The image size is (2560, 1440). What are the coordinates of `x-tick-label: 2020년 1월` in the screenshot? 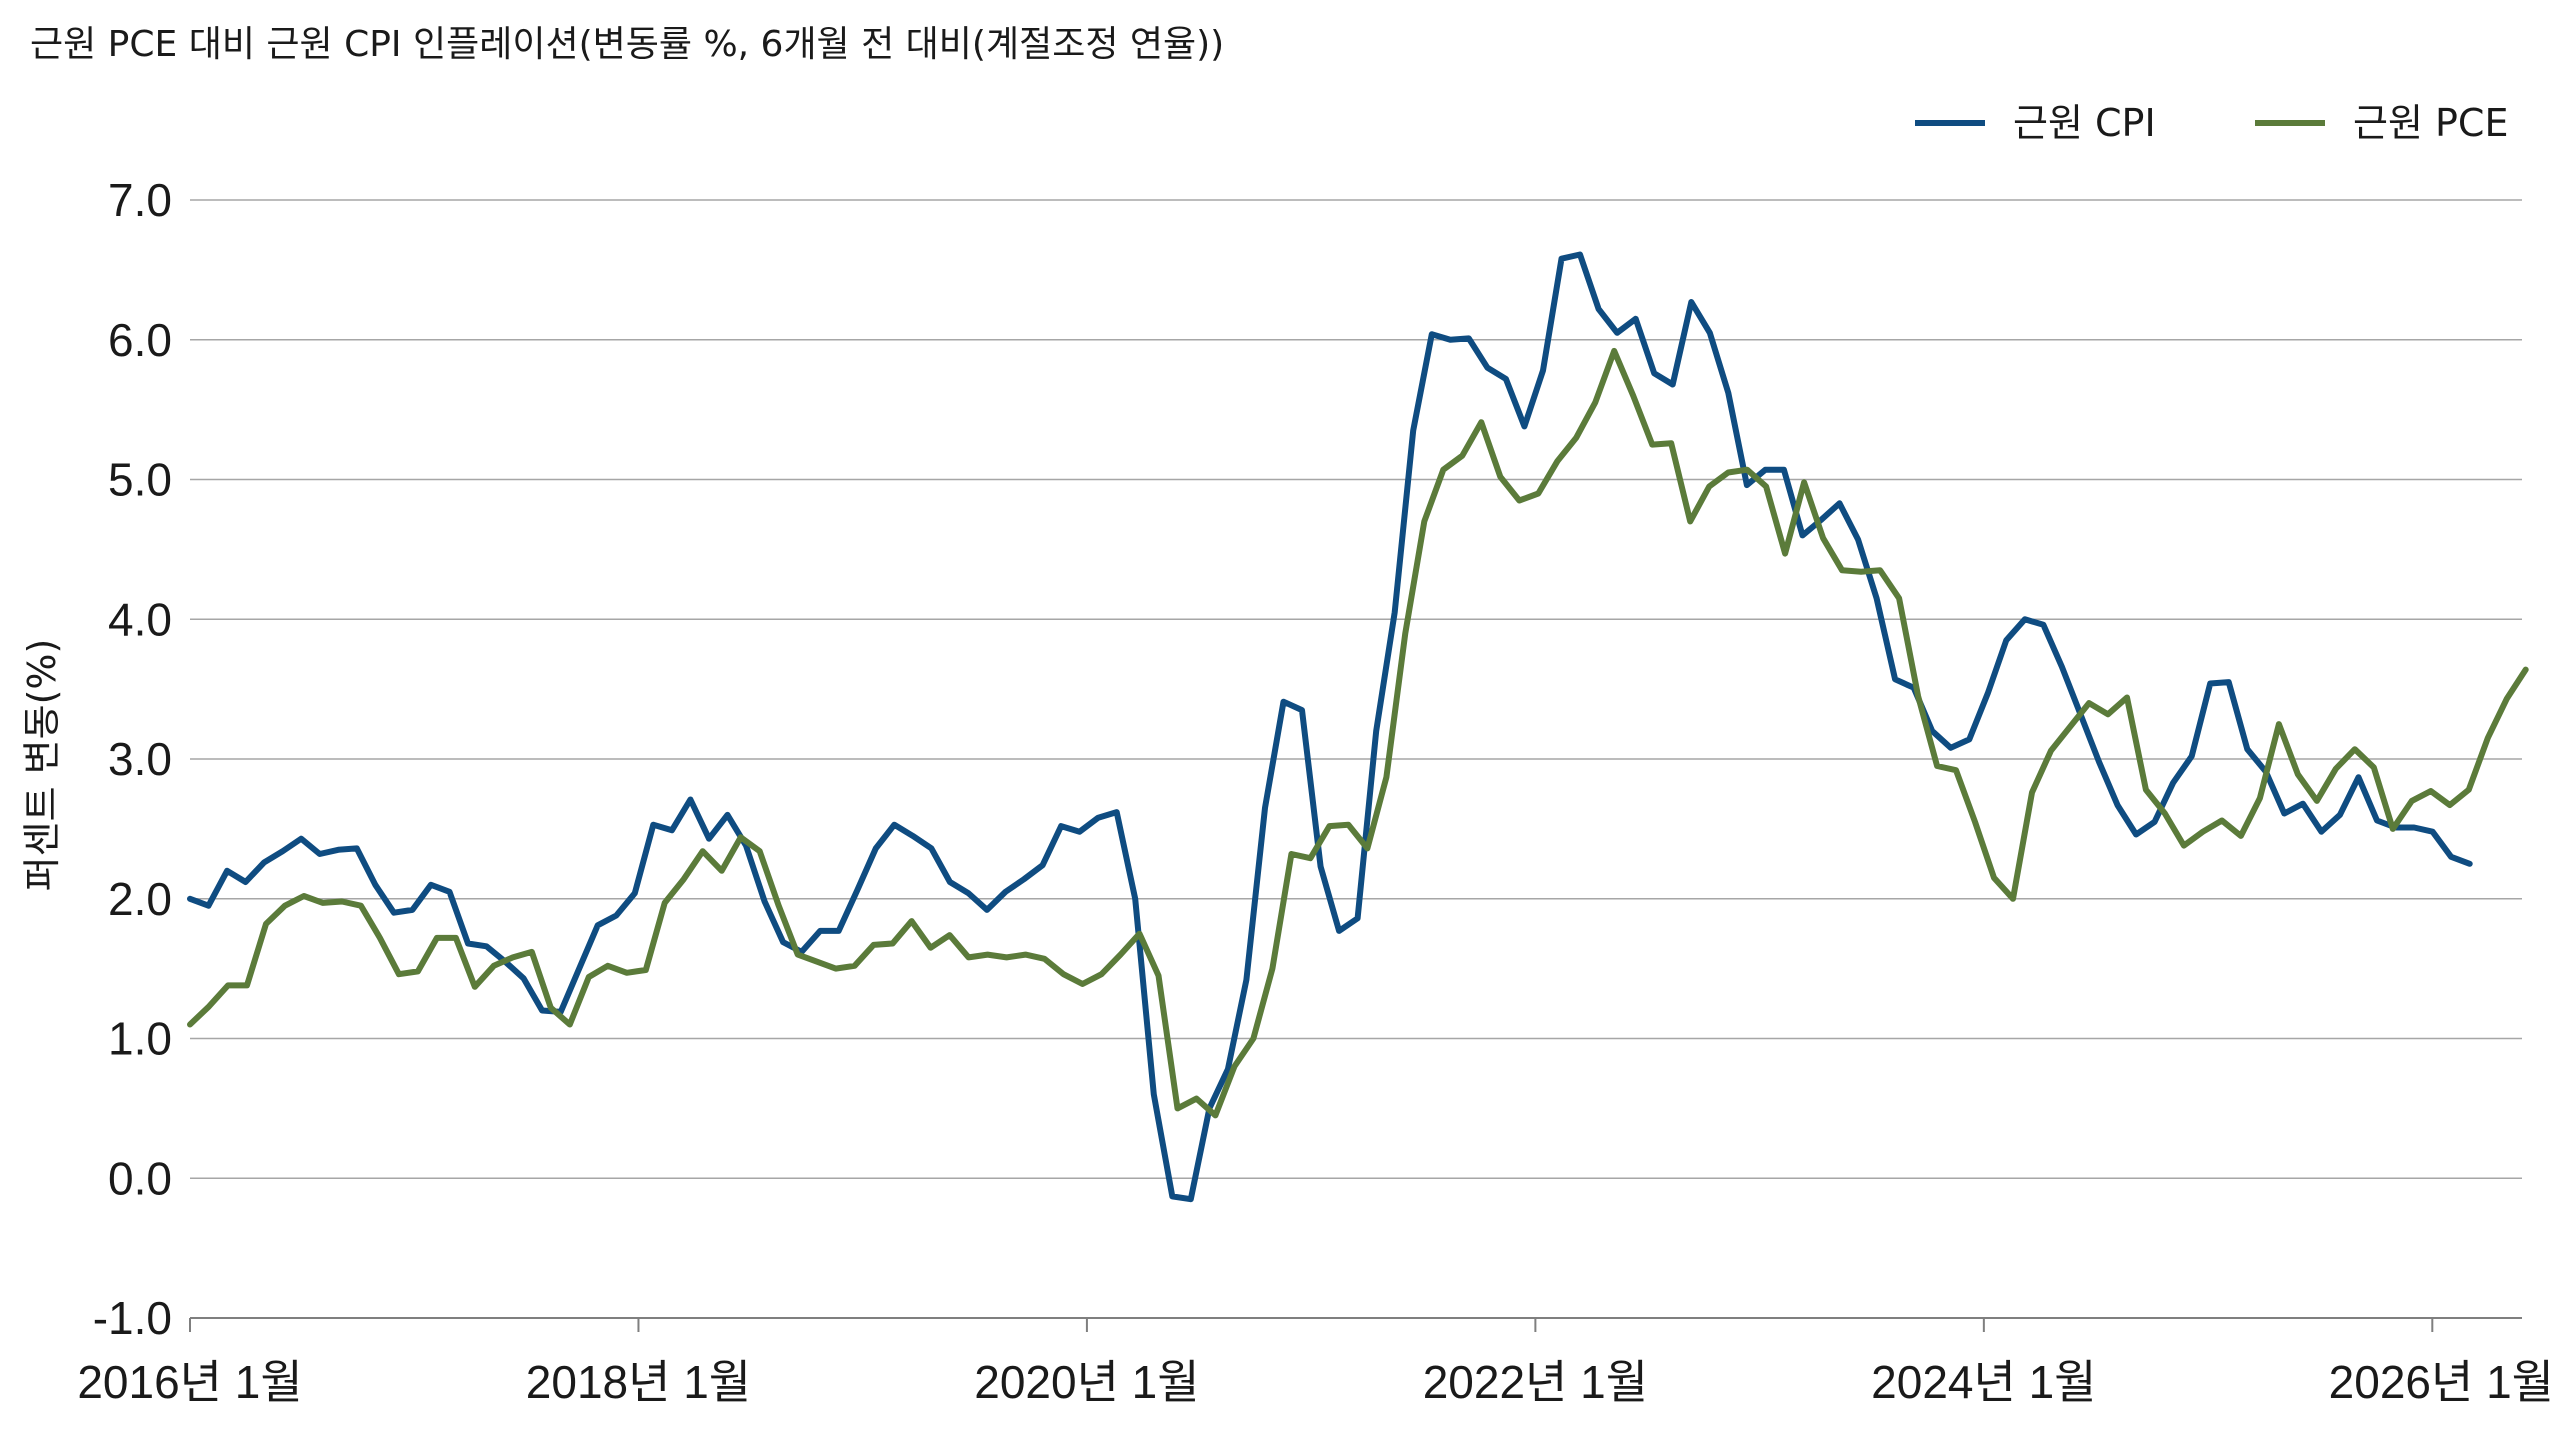 It's located at (1086, 1382).